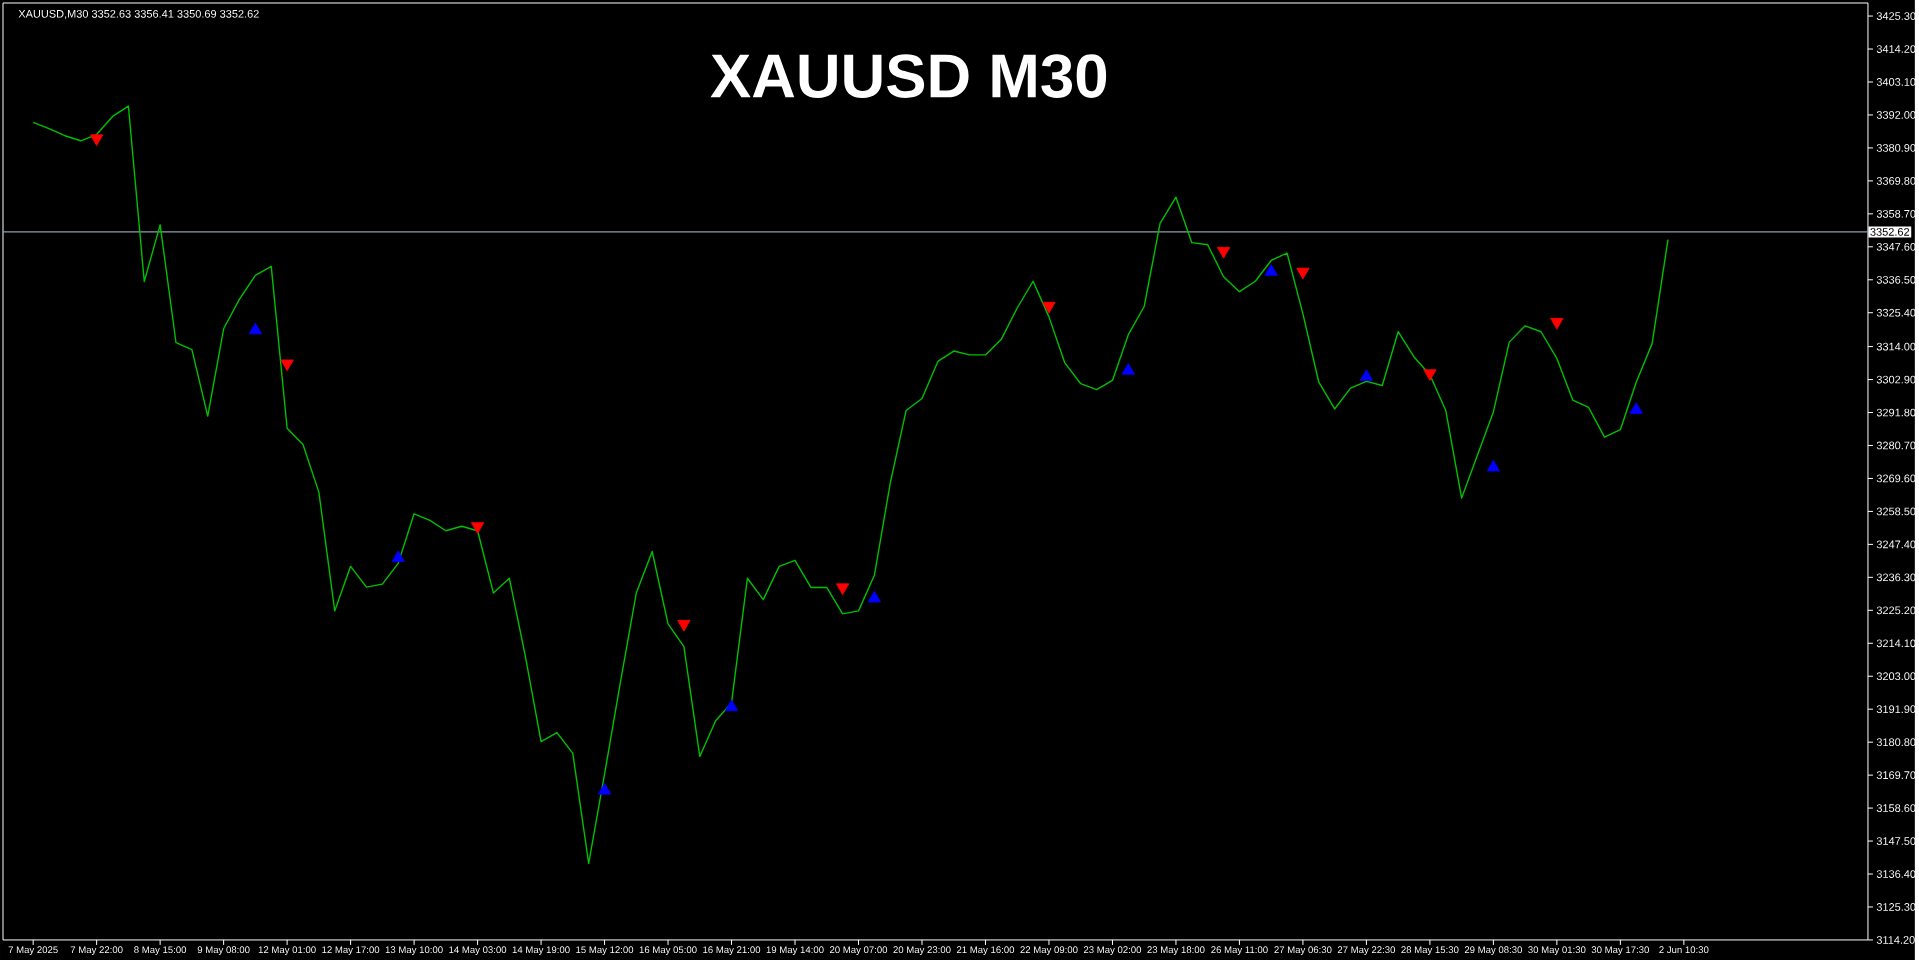 This screenshot has height=960, width=1919. What do you see at coordinates (1366, 951) in the screenshot?
I see `x-tick-label: 27 May 22:30` at bounding box center [1366, 951].